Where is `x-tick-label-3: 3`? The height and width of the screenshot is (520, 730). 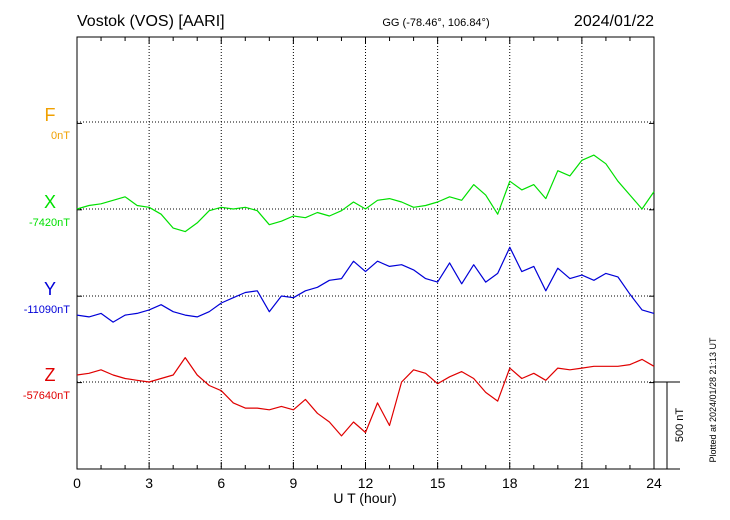
x-tick-label-3: 3 is located at coordinates (149, 483).